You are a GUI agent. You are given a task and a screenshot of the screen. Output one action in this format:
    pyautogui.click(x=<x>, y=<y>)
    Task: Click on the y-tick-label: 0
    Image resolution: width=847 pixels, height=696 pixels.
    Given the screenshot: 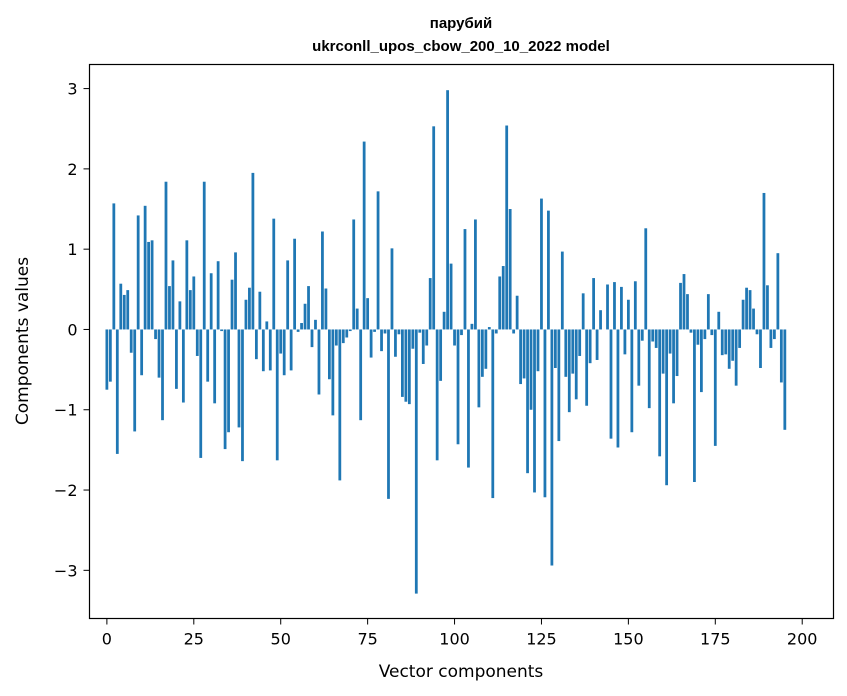 What is the action you would take?
    pyautogui.click(x=72, y=329)
    